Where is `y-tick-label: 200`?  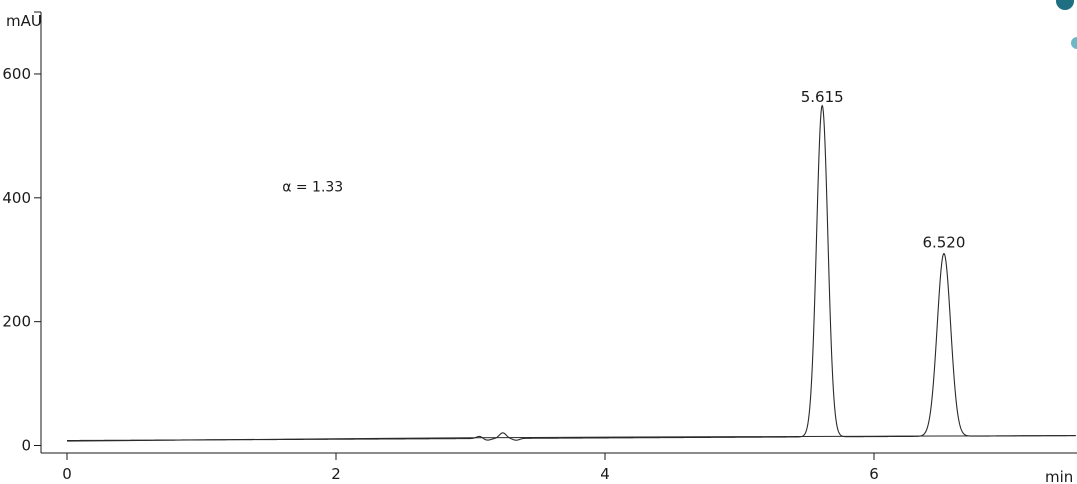
y-tick-label: 200 is located at coordinates (16, 322).